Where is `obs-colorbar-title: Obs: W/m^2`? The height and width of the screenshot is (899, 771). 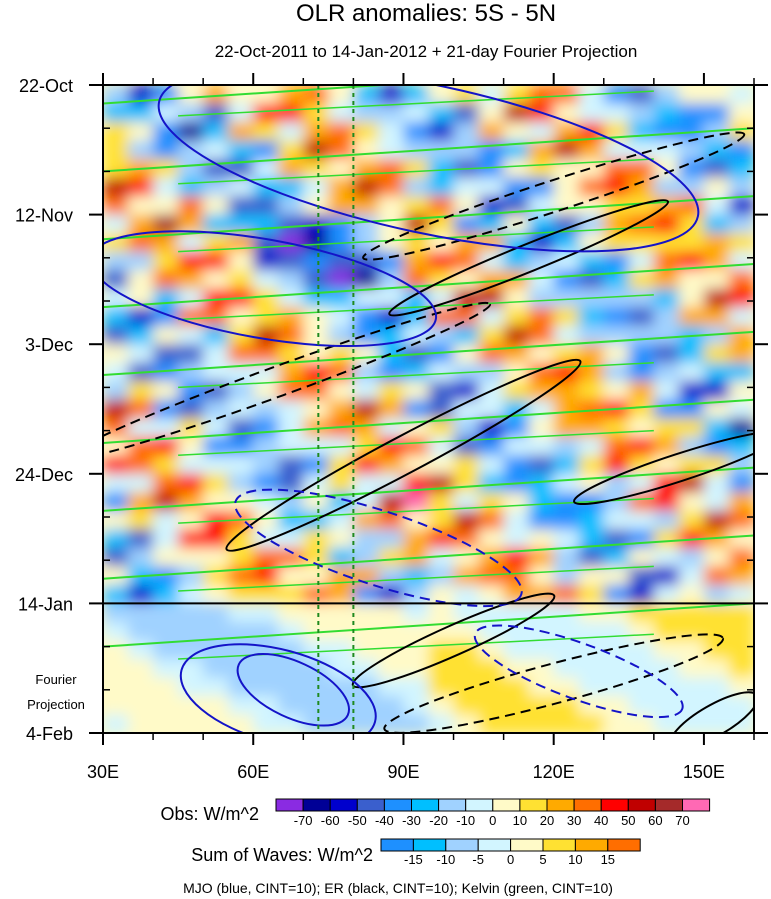
obs-colorbar-title: Obs: W/m^2 is located at coordinates (210, 814).